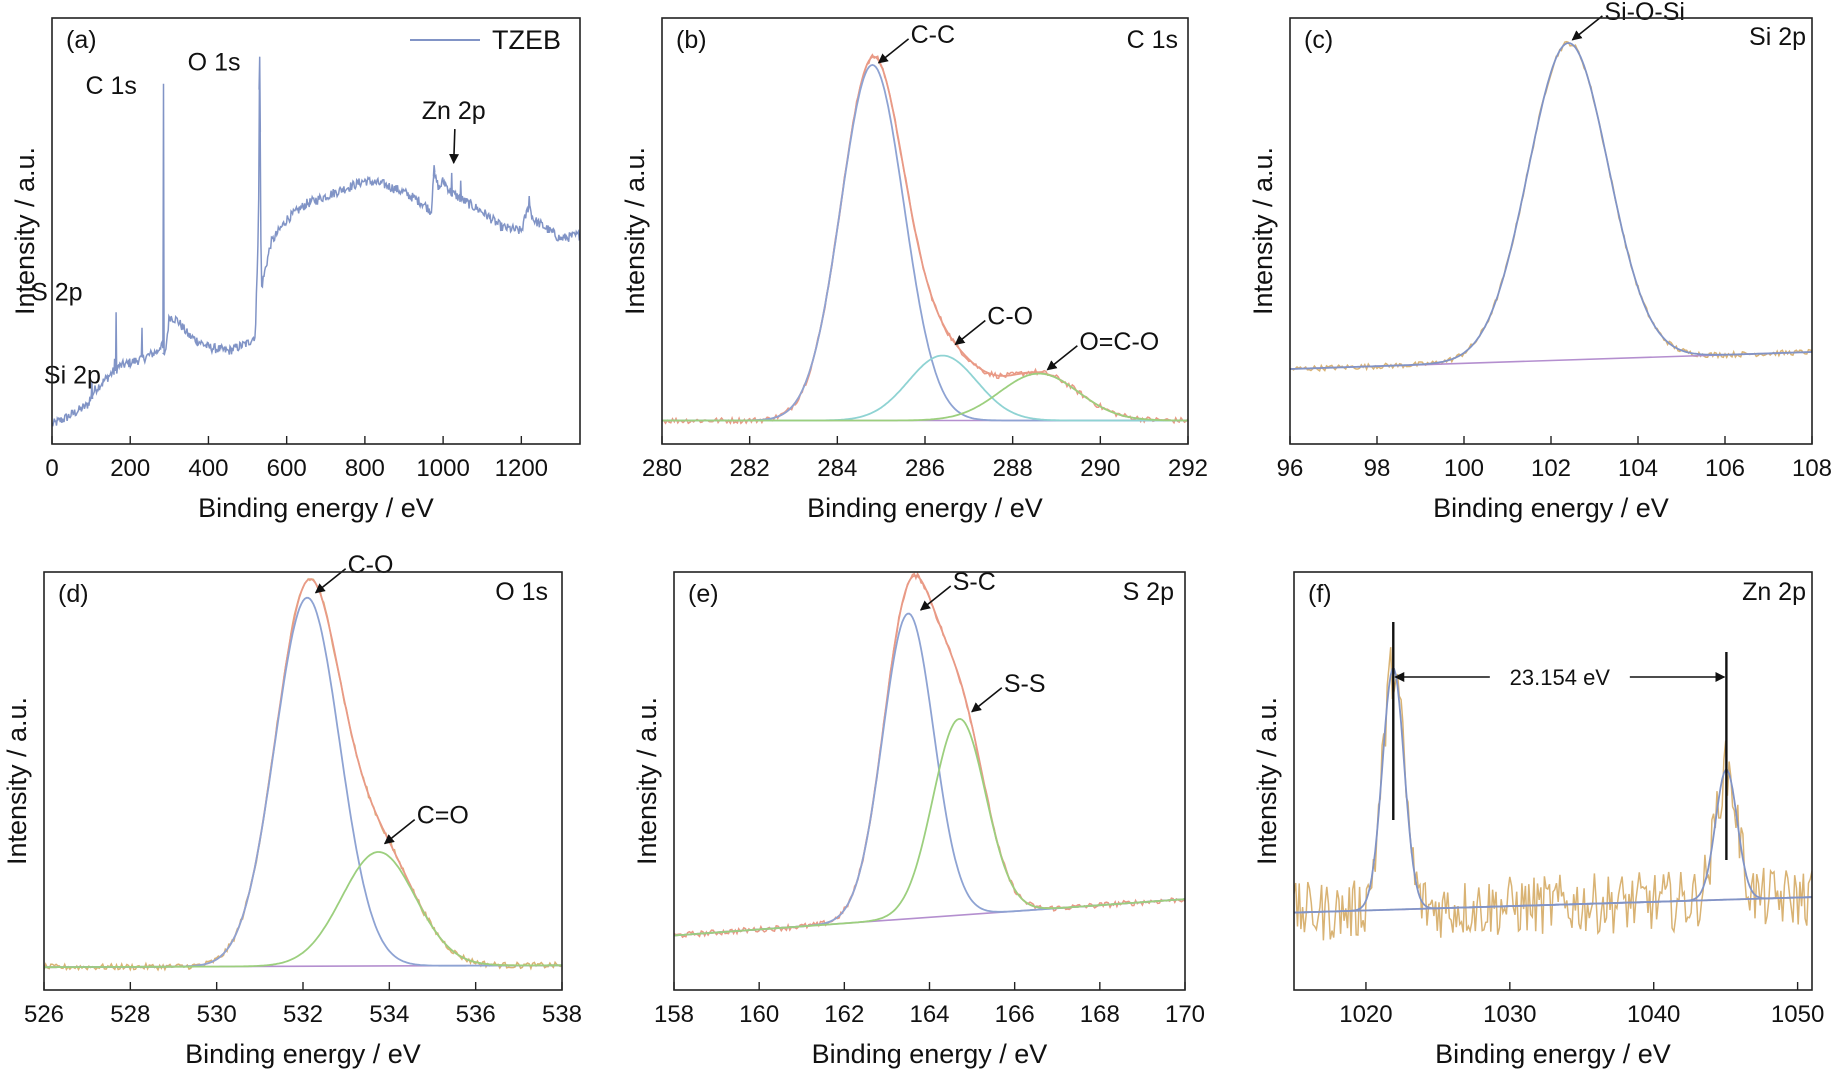  What do you see at coordinates (929, 827) in the screenshot?
I see `fit-component-s-s` at bounding box center [929, 827].